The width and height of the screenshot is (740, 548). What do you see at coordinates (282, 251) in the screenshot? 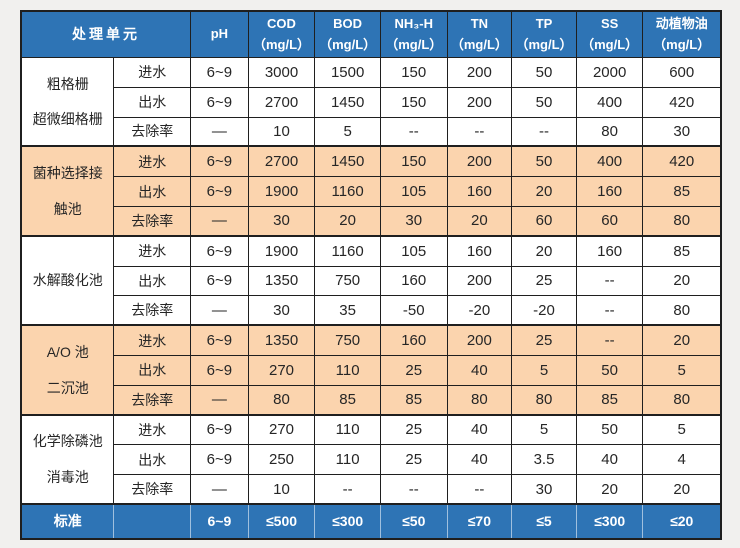
I see `value-cell: 1900` at bounding box center [282, 251].